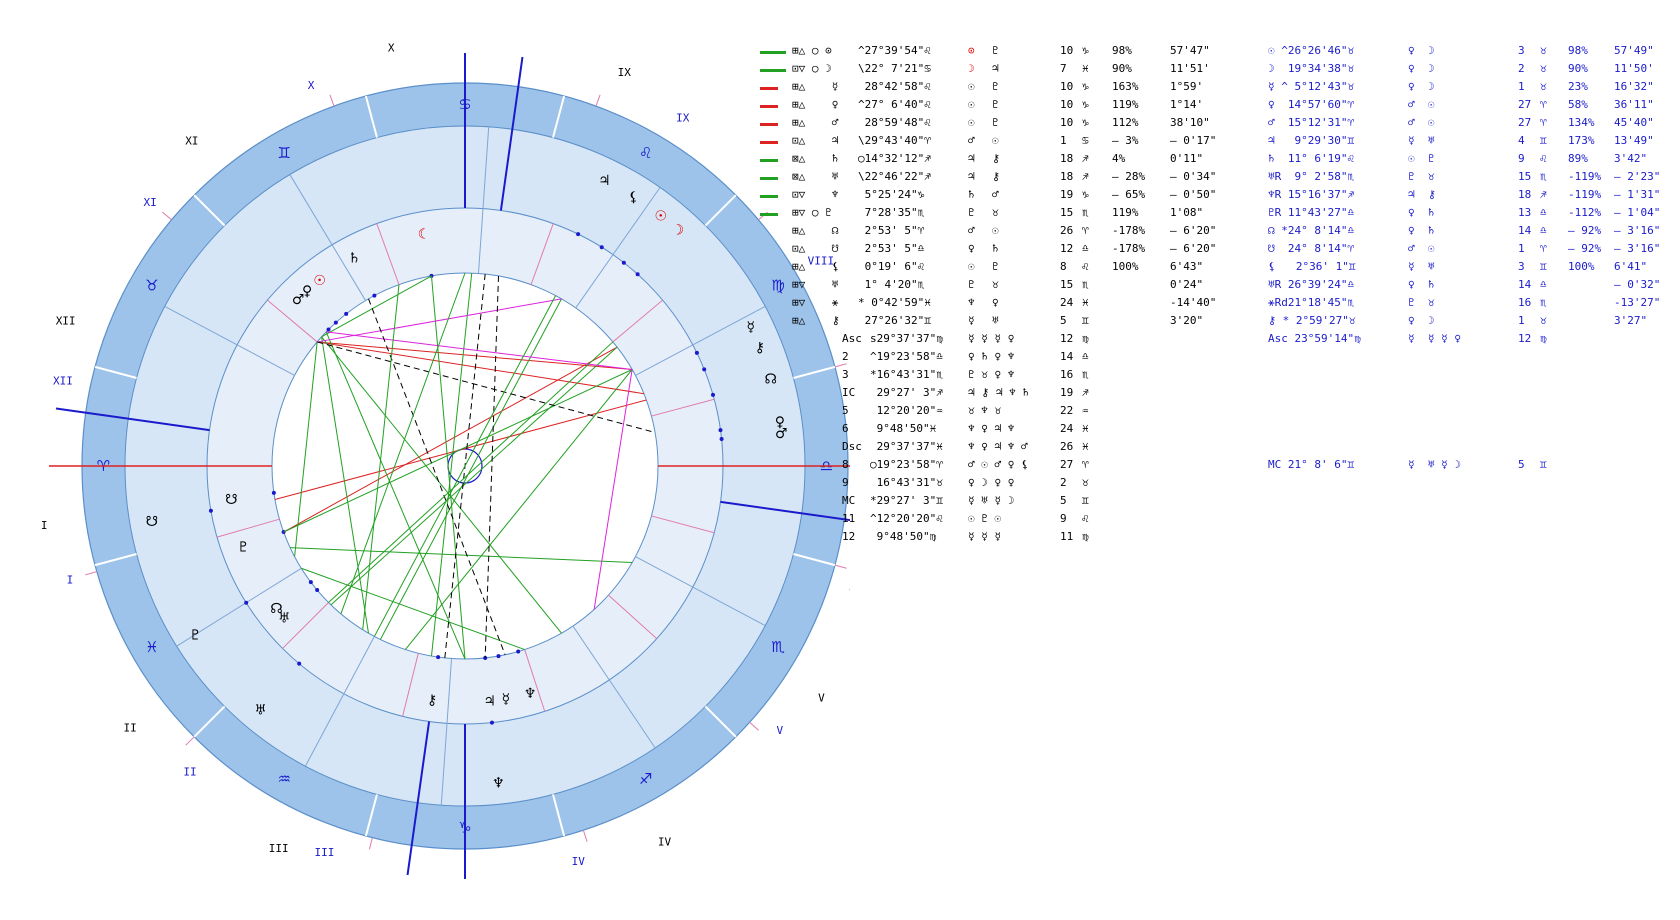 The height and width of the screenshot is (920, 1680). Describe the element at coordinates (1631, 320) in the screenshot. I see `orb-value: 3'27"` at that location.